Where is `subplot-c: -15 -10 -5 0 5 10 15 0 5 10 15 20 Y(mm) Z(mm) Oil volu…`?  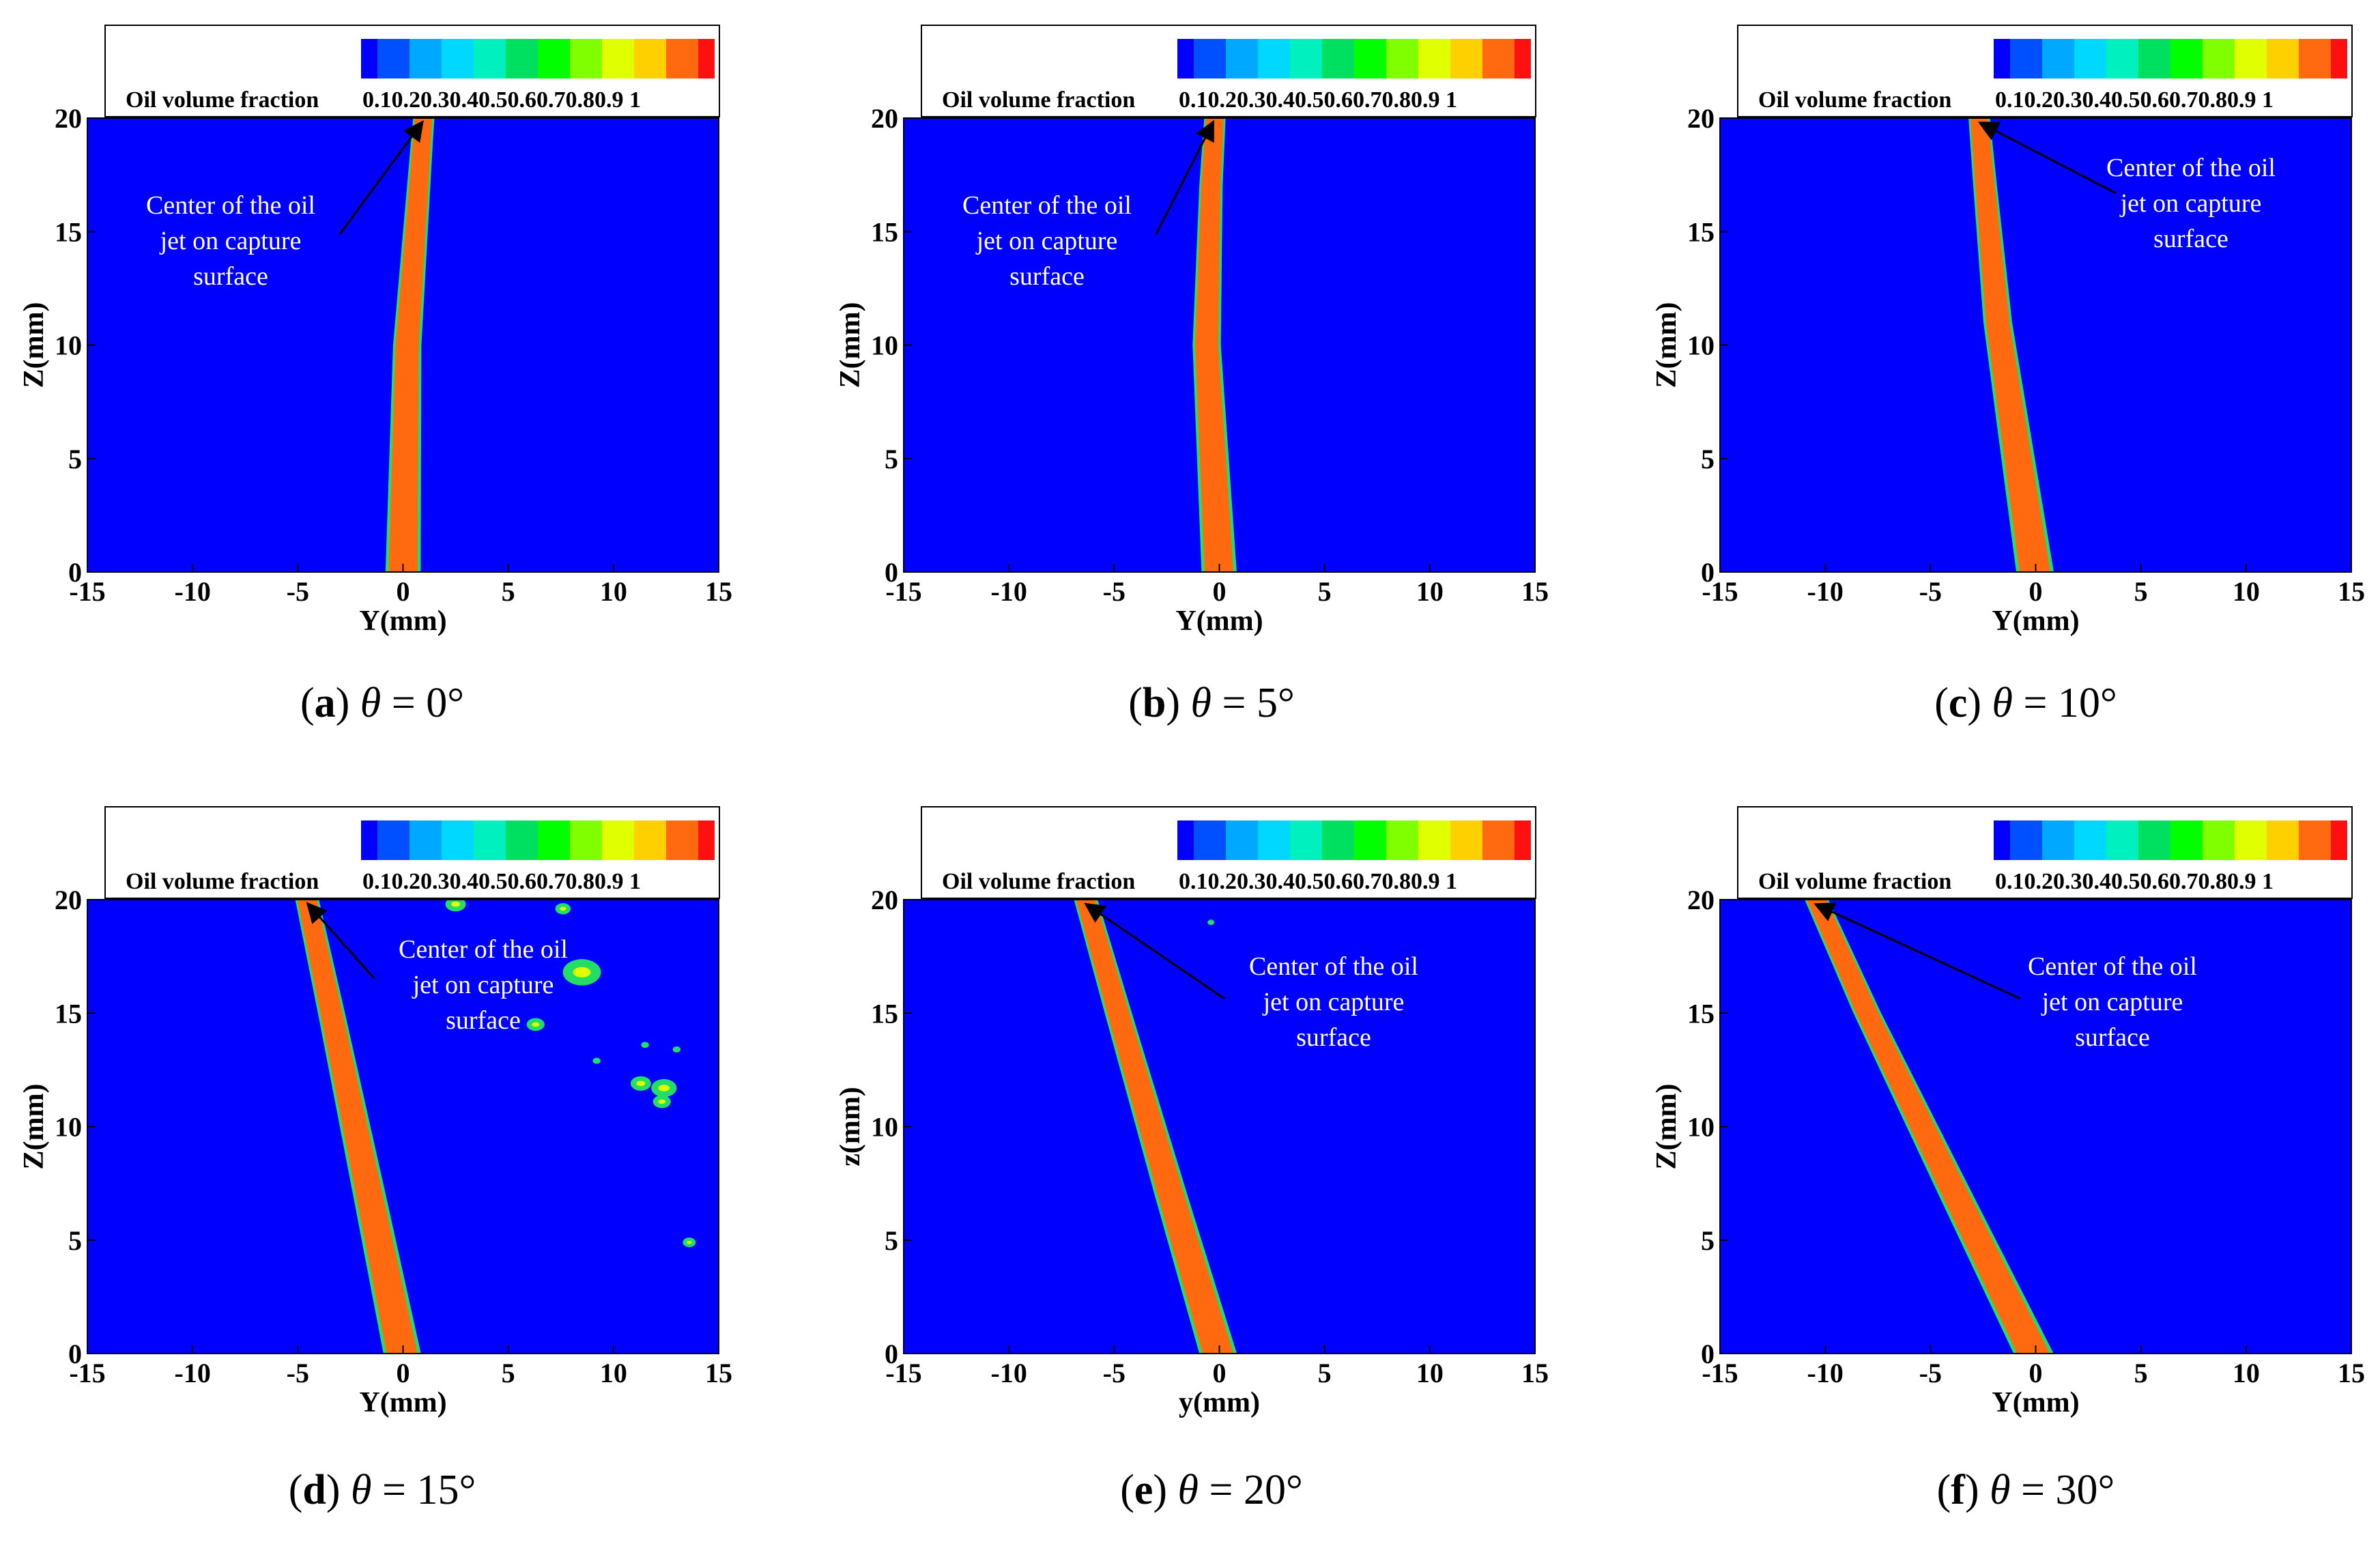
subplot-c: -15 -10 -5 0 5 10 15 0 5 10 15 20 Y(mm) Z(mm) Oil volu… is located at coordinates (2008, 375).